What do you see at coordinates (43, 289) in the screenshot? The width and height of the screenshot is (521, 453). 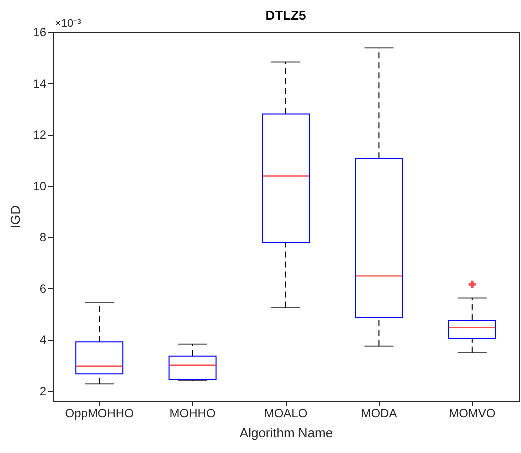 I see `y-tick-label: 6` at bounding box center [43, 289].